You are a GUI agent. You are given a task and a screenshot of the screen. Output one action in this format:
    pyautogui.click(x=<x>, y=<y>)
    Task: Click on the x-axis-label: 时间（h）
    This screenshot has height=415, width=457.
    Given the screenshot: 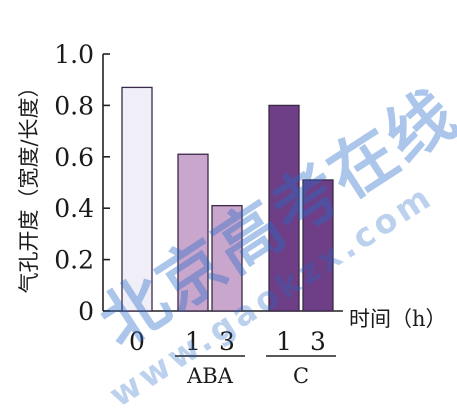 What is the action you would take?
    pyautogui.click(x=398, y=319)
    